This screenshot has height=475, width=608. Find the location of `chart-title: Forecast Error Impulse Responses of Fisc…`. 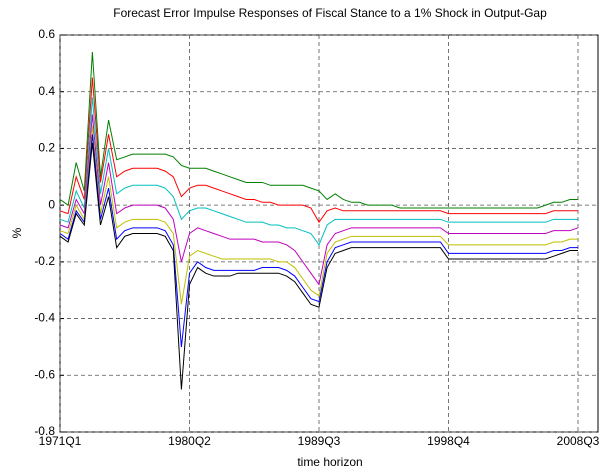

chart-title: Forecast Error Impulse Responses of Fisc… is located at coordinates (330, 13).